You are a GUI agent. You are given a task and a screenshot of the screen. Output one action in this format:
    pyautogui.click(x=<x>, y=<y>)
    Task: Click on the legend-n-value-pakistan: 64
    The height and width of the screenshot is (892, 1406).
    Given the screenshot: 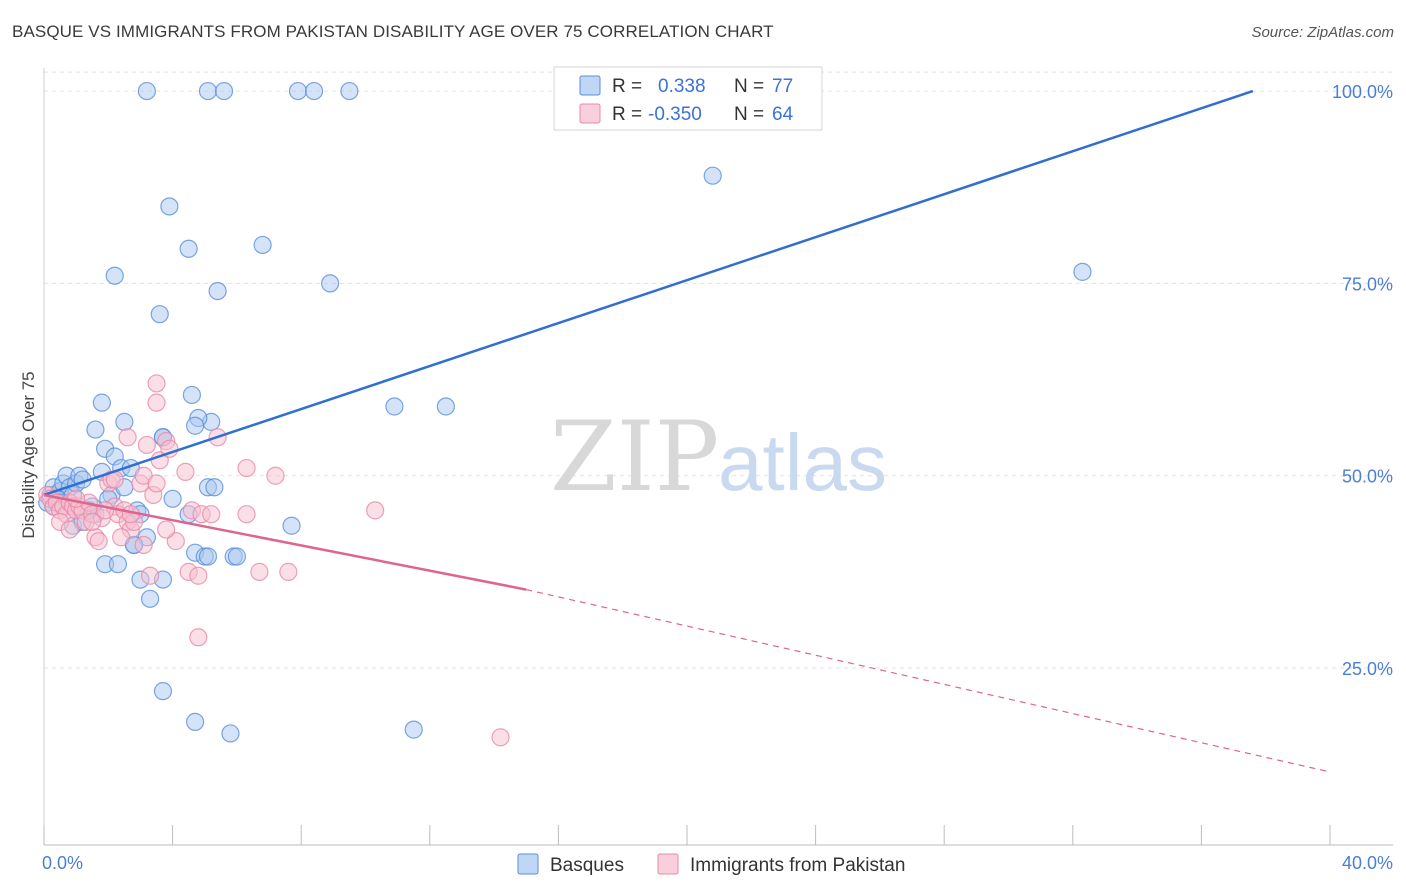 What is the action you would take?
    pyautogui.click(x=783, y=114)
    